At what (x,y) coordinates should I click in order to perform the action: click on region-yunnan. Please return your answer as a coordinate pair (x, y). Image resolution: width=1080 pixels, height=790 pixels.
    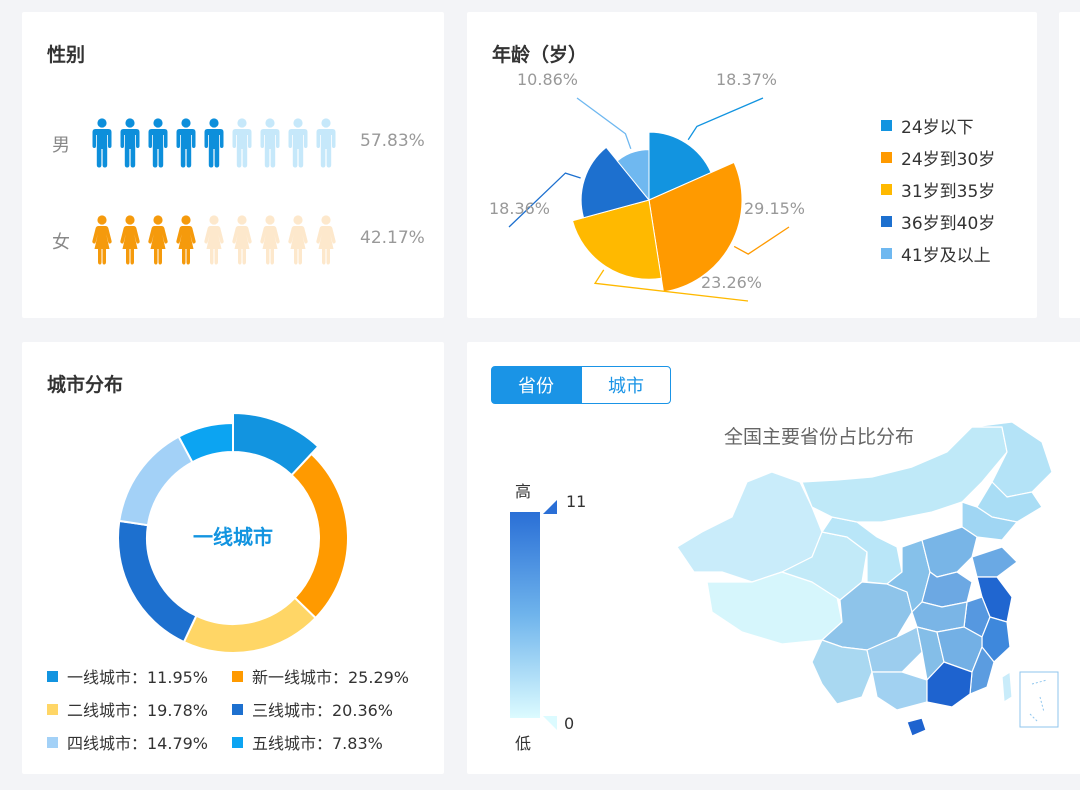
    Looking at the image, I should click on (842, 672).